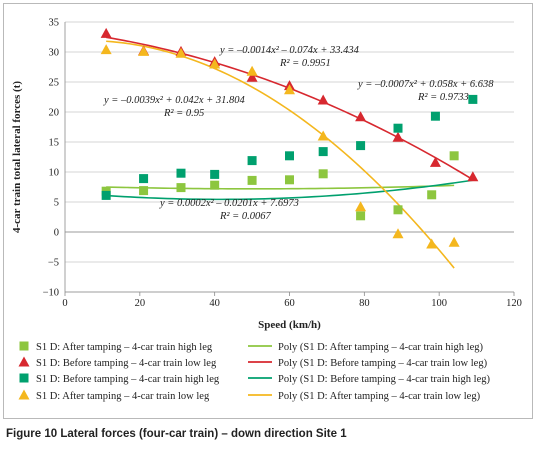 The width and height of the screenshot is (538, 449). I want to click on x-axis-title: Speed (km/h), so click(289, 325).